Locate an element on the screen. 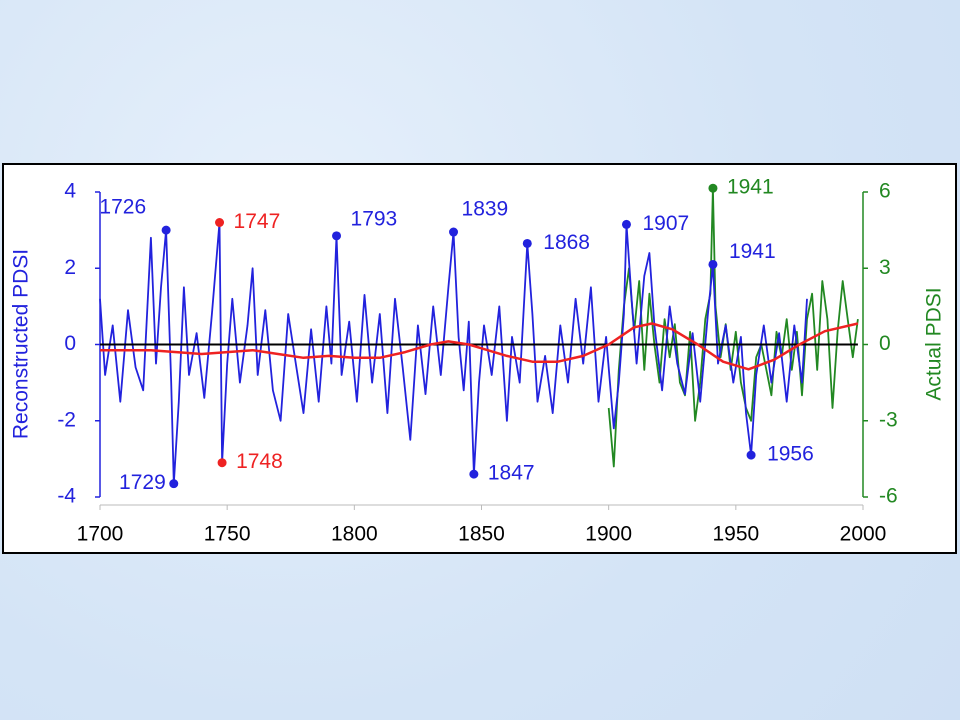 The image size is (960, 720). y2-tick-label: -3 is located at coordinates (888, 419).